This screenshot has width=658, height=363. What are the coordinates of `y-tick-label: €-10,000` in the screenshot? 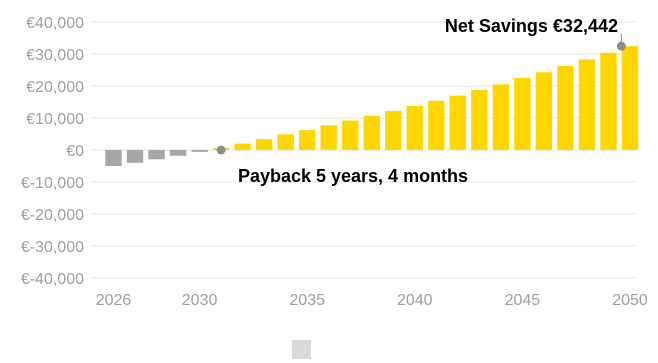 It's located at (52, 183).